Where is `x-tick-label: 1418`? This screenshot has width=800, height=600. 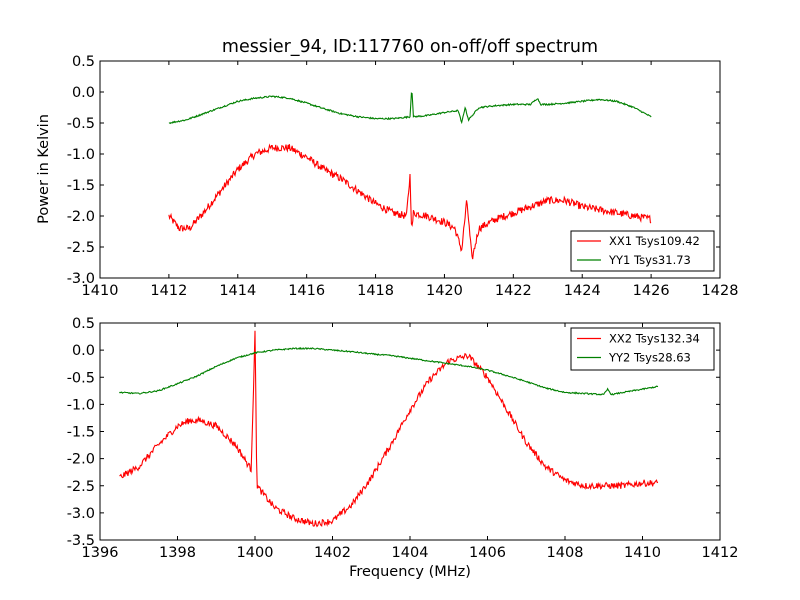 x-tick-label: 1418 is located at coordinates (375, 291).